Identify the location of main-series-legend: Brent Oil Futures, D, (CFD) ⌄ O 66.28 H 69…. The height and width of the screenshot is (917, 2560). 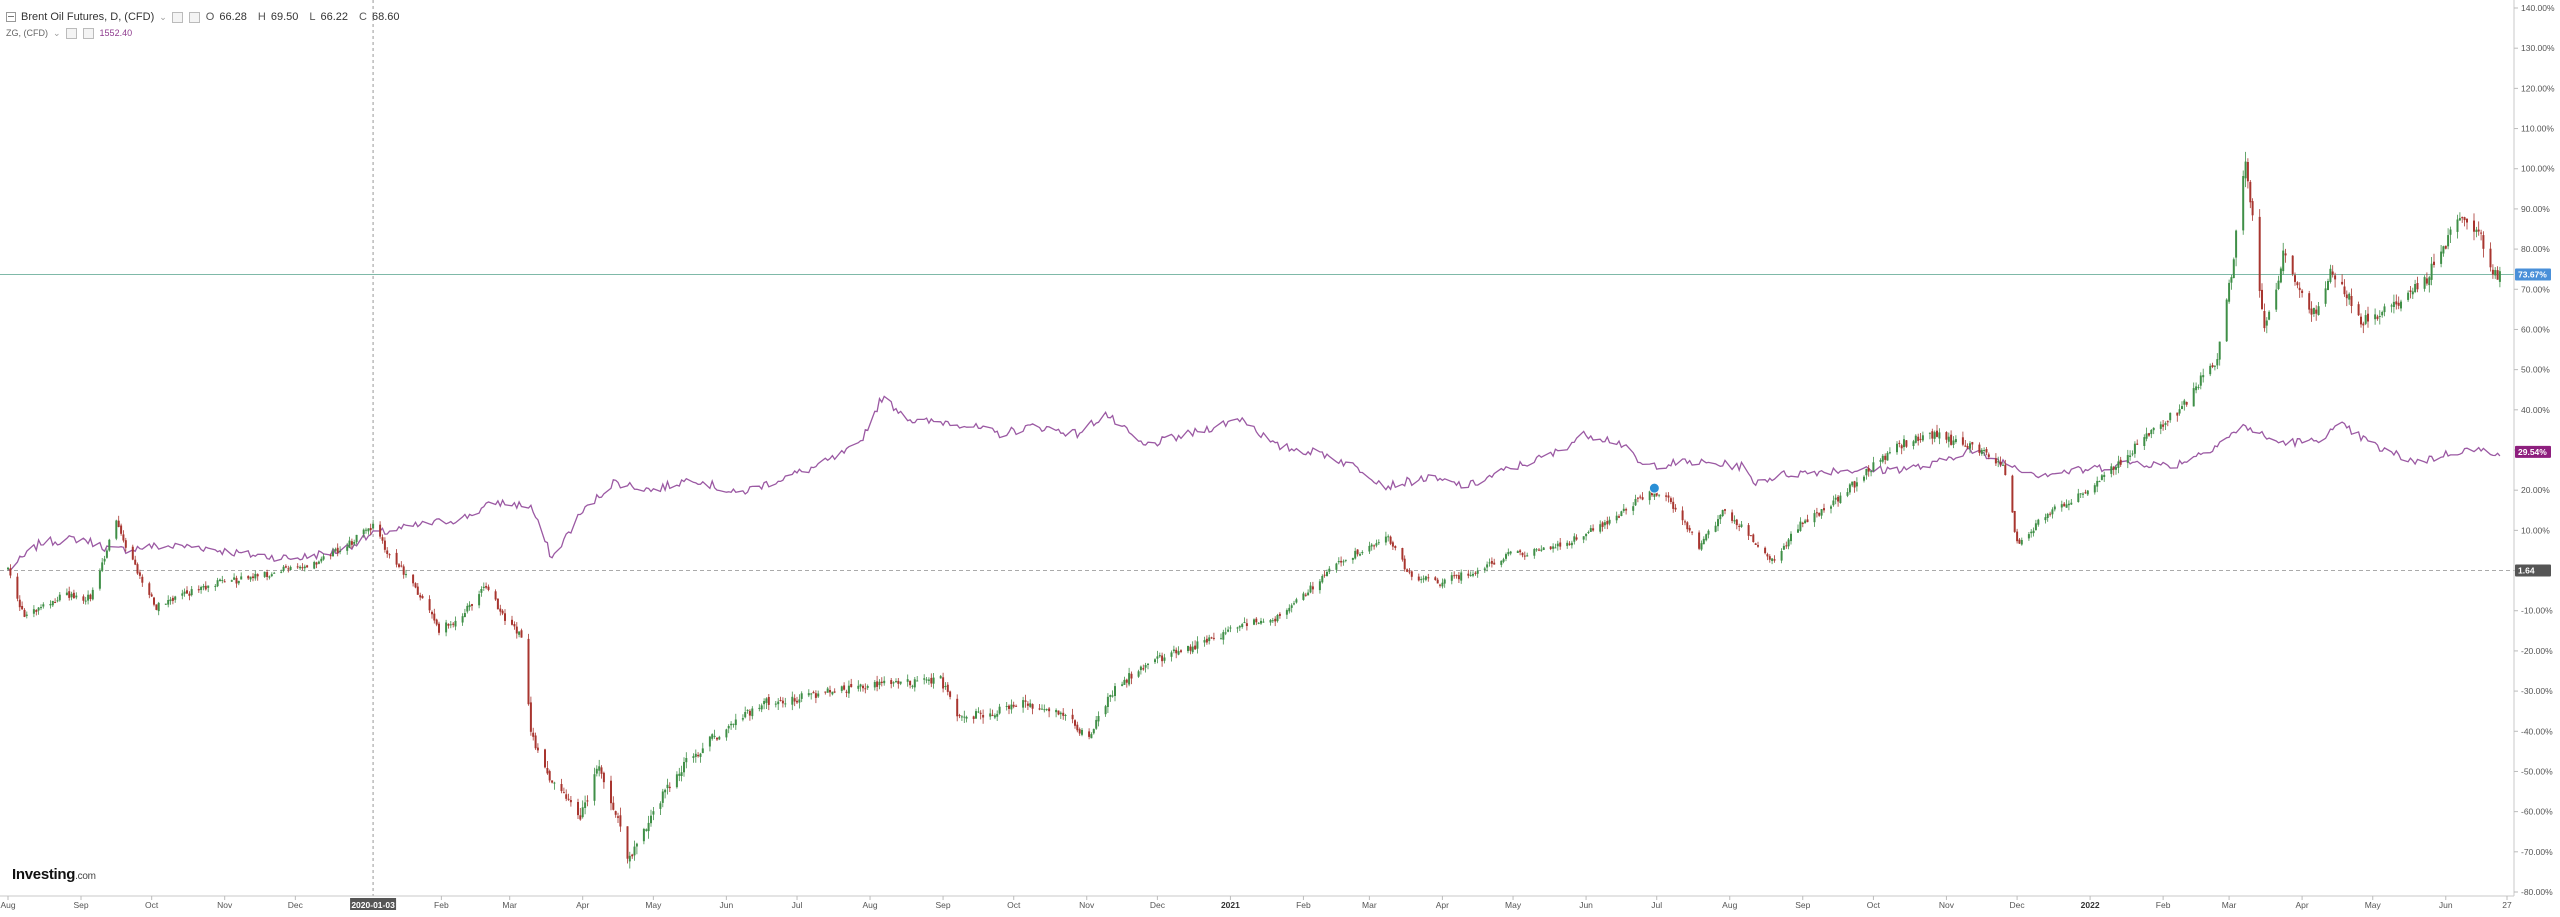
(206, 17).